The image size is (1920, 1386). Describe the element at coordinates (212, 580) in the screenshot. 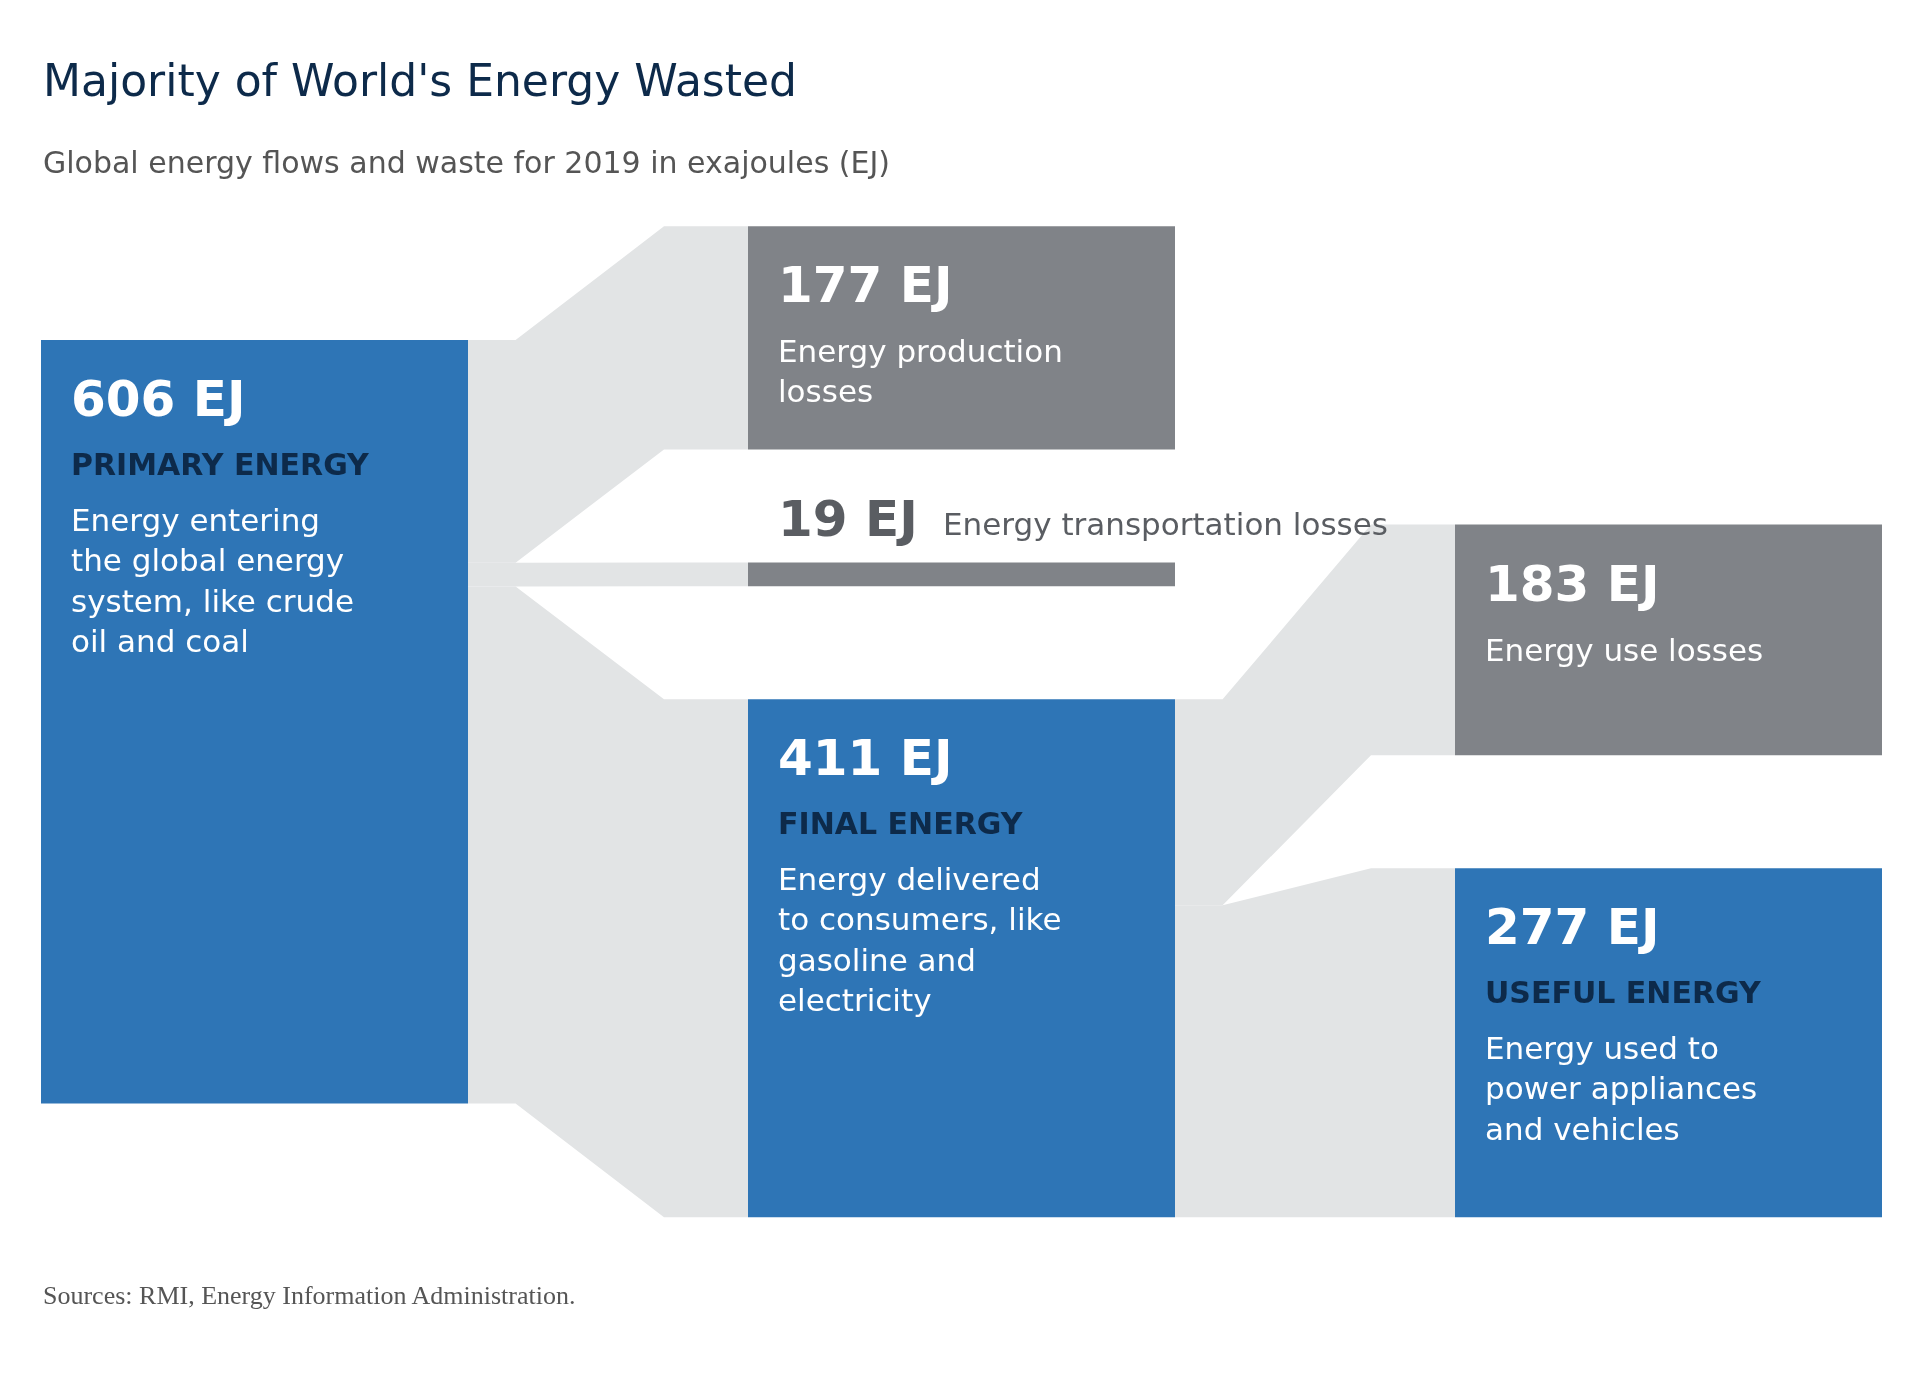

I see `text: Energy entering the global energy system, like crude oil and coal` at that location.